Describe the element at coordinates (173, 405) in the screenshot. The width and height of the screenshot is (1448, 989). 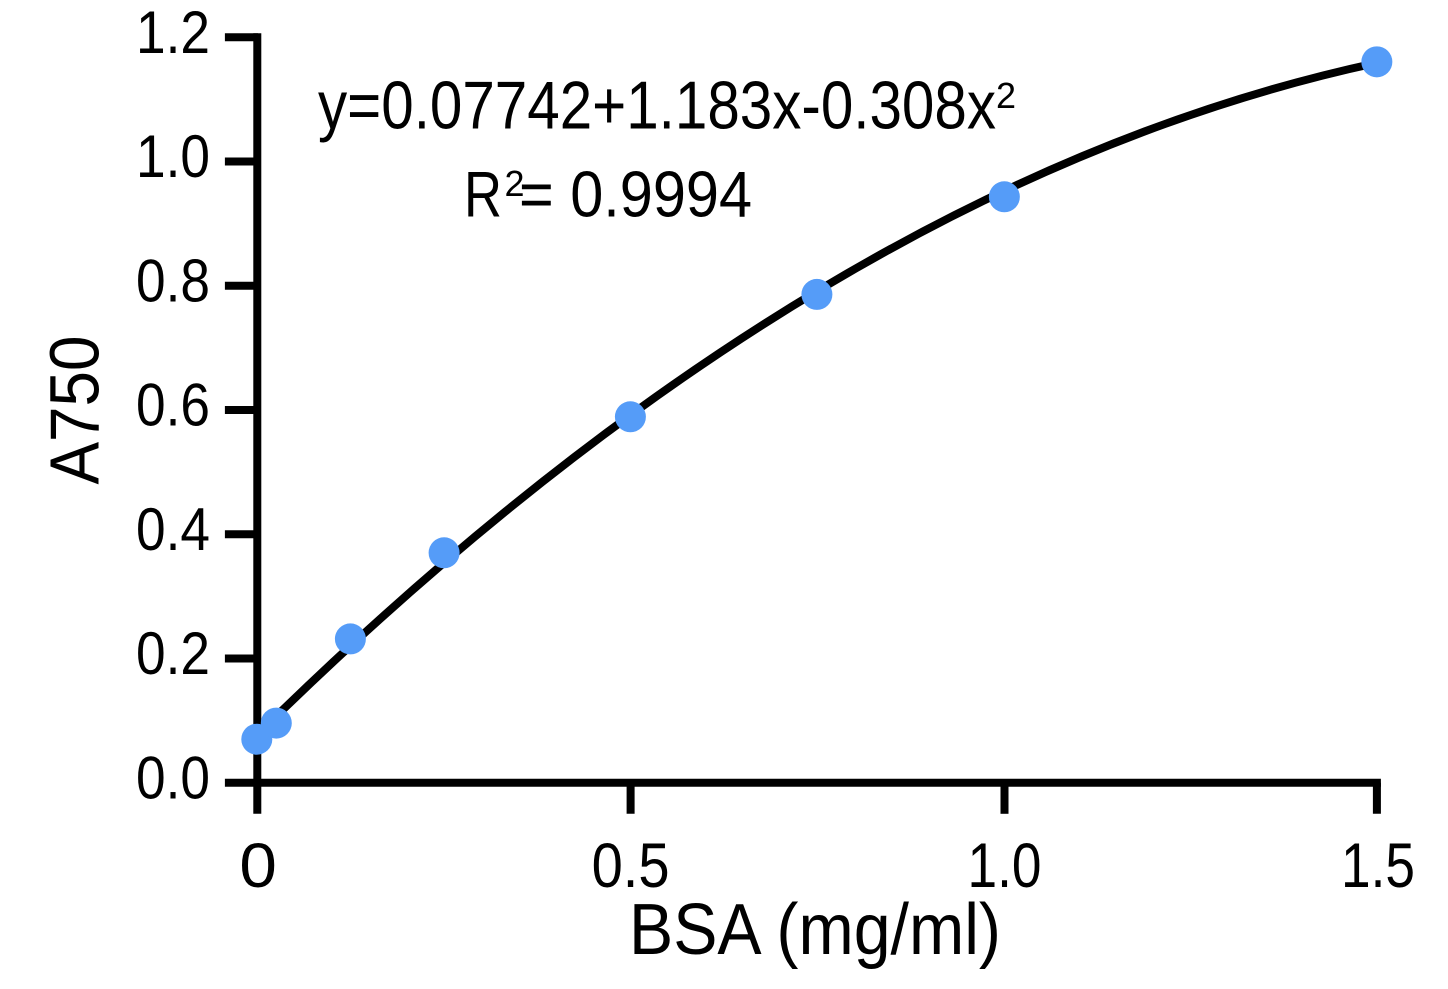
I see `svg-text: 0.6` at that location.